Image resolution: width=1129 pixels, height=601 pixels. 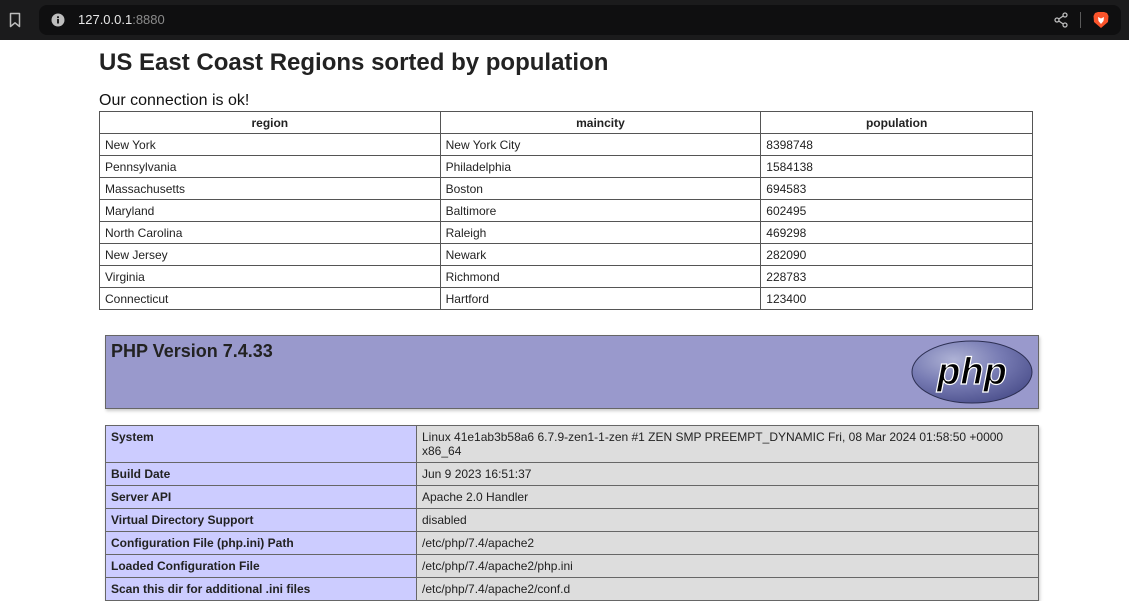 I want to click on region-cell: North Carolina, so click(x=270, y=232).